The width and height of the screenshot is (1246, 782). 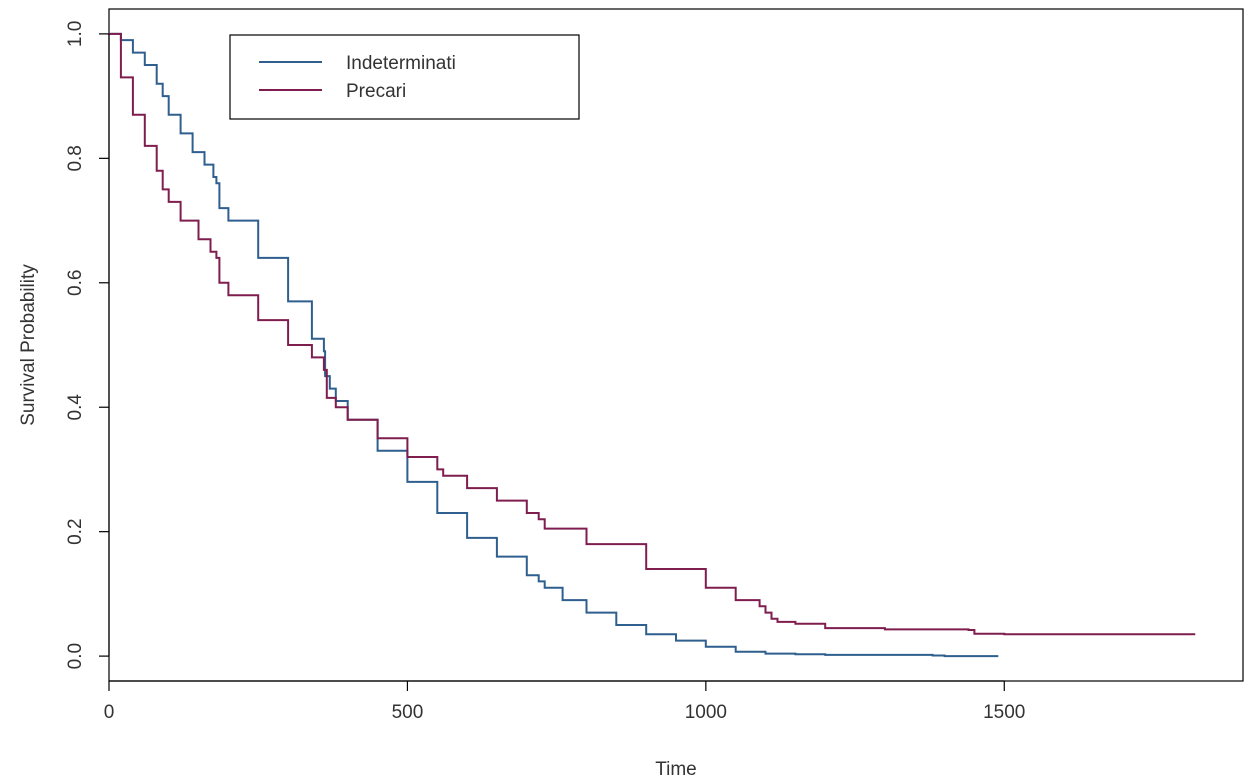 What do you see at coordinates (75, 407) in the screenshot?
I see `y-tick-label: 0.4` at bounding box center [75, 407].